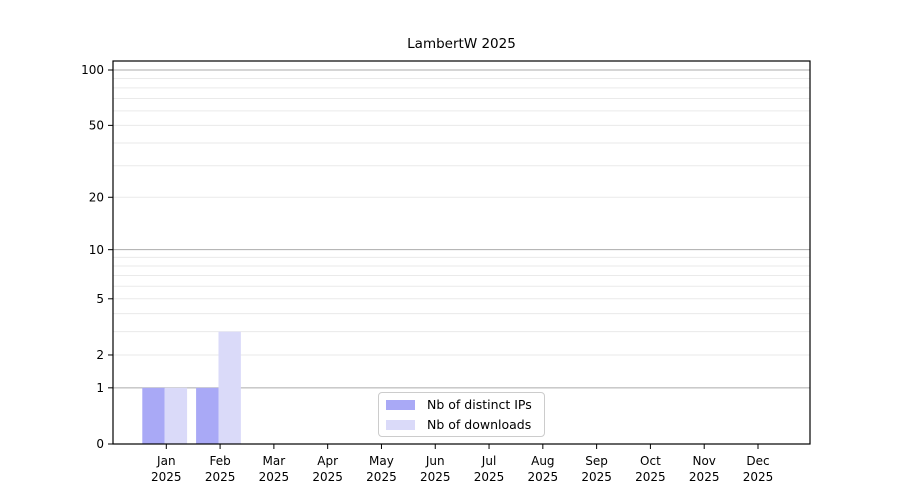  I want to click on legend-item-downloads: Nb of downloads, so click(461, 424).